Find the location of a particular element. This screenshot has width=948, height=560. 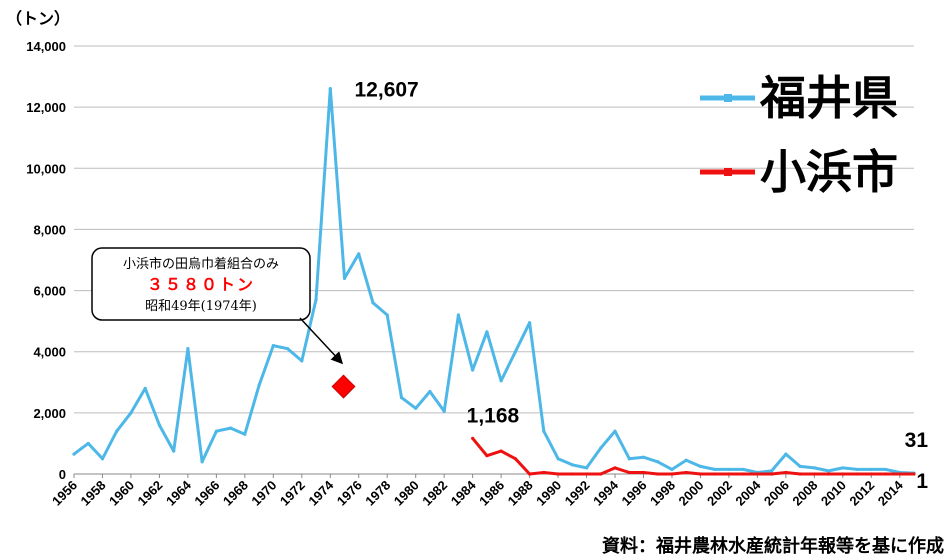

legend-marker-fukui is located at coordinates (728, 98).